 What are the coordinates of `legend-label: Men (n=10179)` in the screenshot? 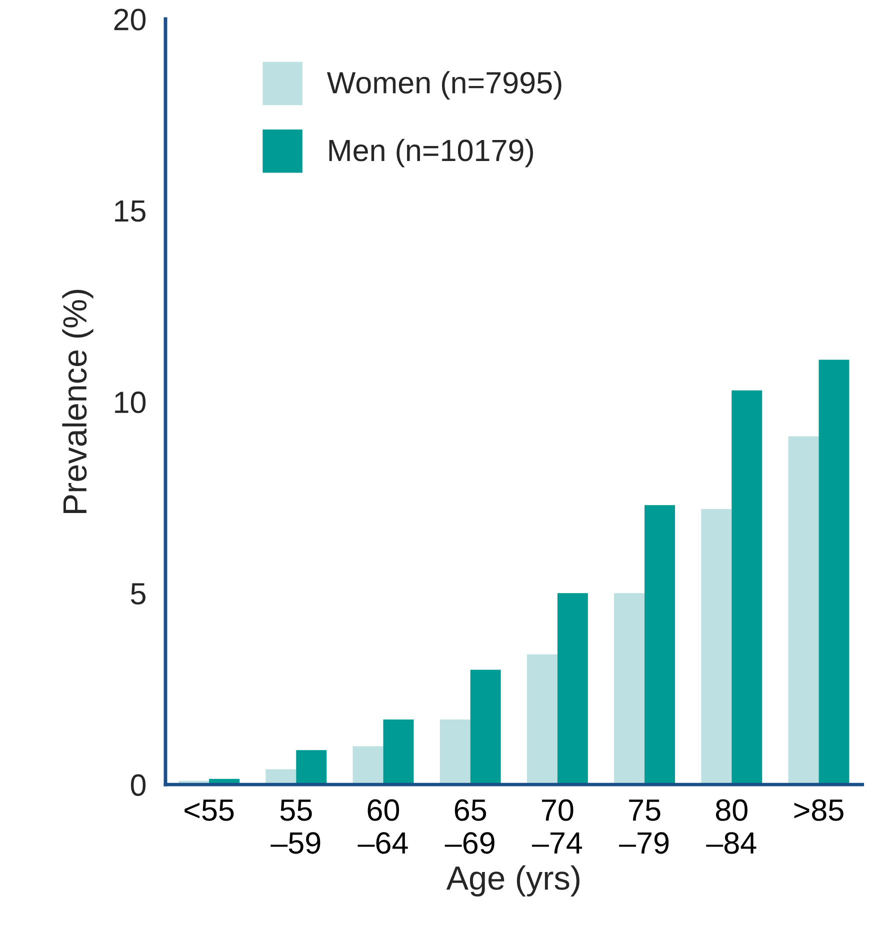 It's located at (431, 153).